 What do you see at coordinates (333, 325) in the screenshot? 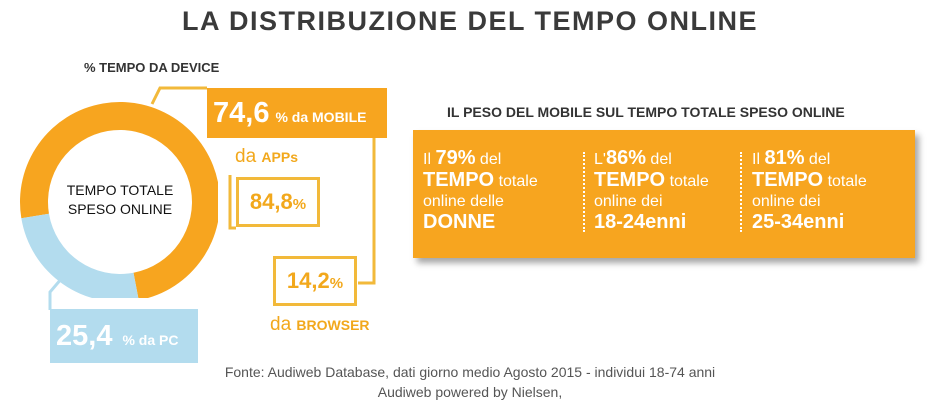
I see `browser-name: BROWSER` at bounding box center [333, 325].